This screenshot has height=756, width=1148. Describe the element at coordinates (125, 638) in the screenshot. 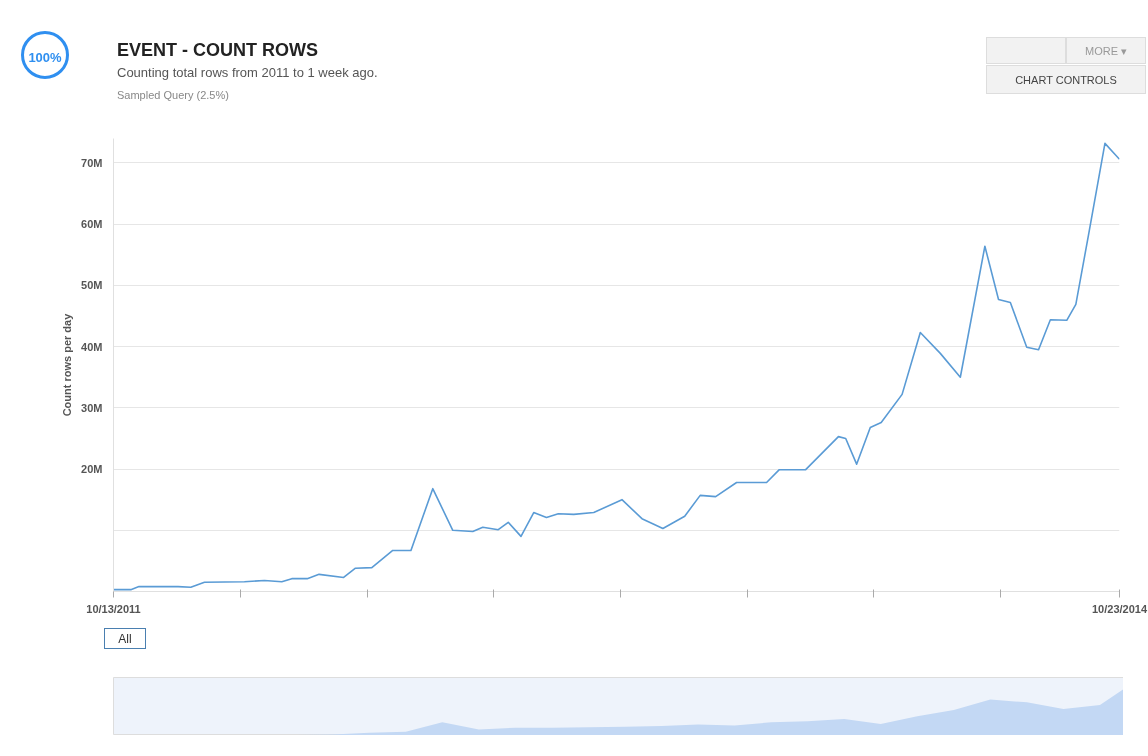

I see `text: All` at that location.